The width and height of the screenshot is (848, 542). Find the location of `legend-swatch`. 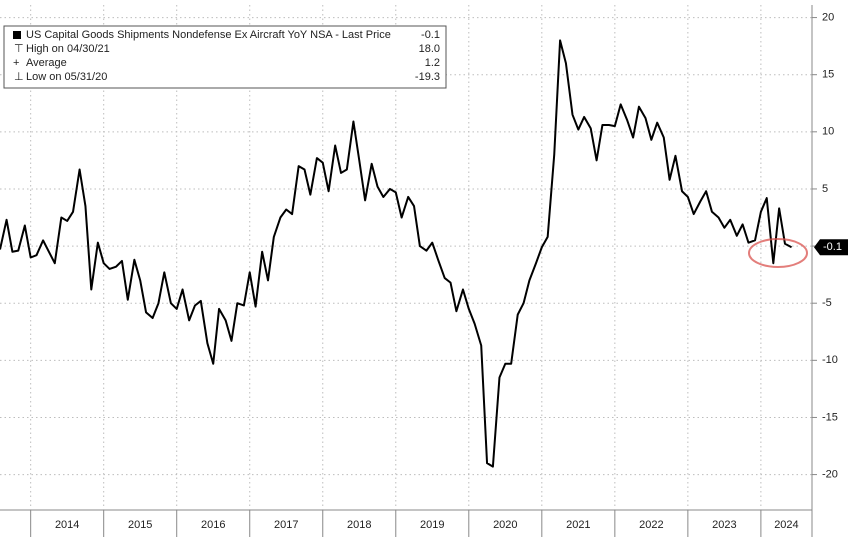

legend-swatch is located at coordinates (17, 35).